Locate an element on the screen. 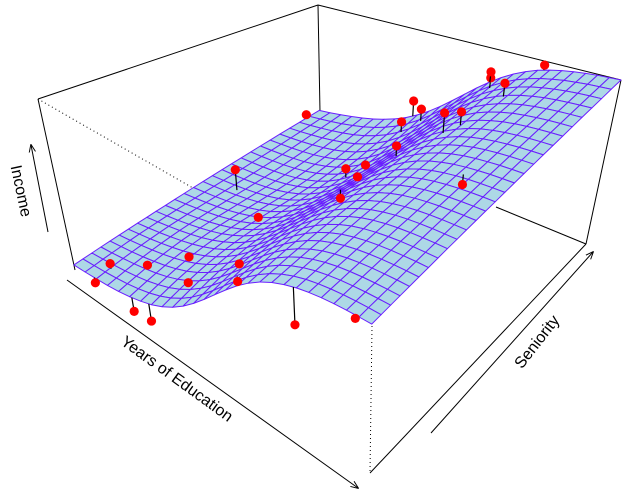 The width and height of the screenshot is (625, 499). box-edge-top-left is located at coordinates (178, 52).